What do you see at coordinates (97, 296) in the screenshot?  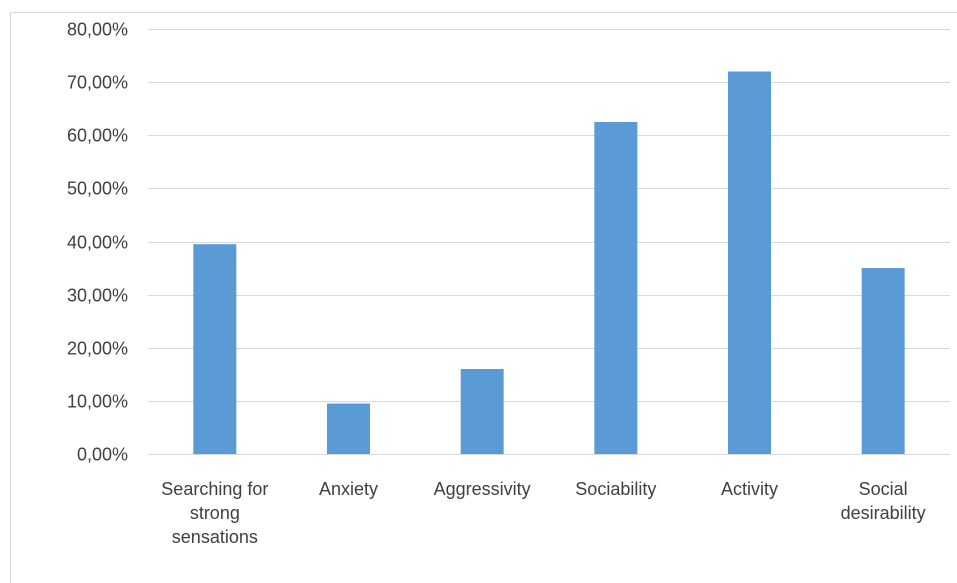 I see `y-tick-label: 30,00%` at bounding box center [97, 296].